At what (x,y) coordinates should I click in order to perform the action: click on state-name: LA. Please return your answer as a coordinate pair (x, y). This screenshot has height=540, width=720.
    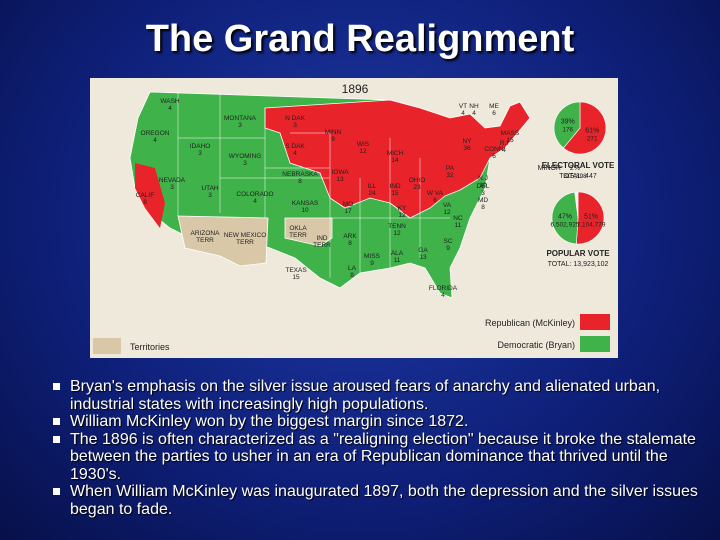
    Looking at the image, I should click on (352, 268).